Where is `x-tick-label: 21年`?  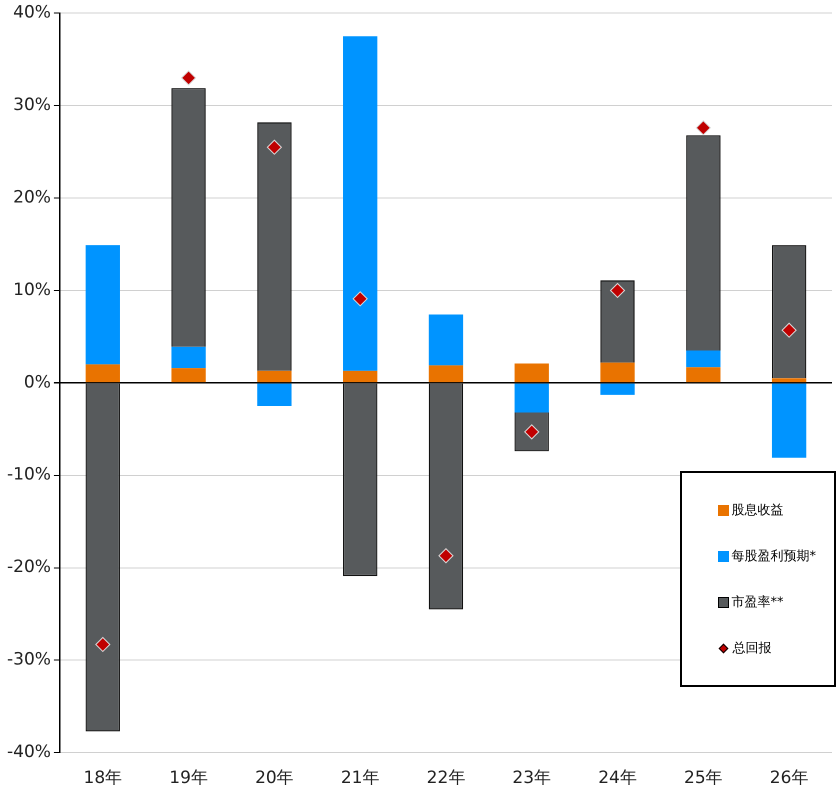 x-tick-label: 21年 is located at coordinates (360, 778).